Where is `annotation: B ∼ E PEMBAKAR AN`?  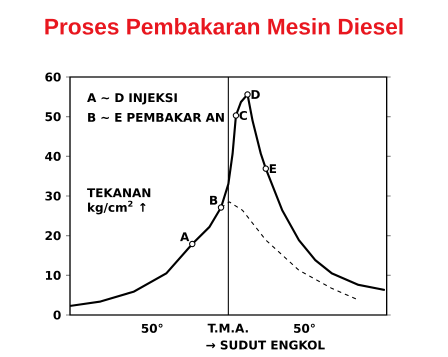 annotation: B ∼ E PEMBAKAR AN is located at coordinates (156, 117).